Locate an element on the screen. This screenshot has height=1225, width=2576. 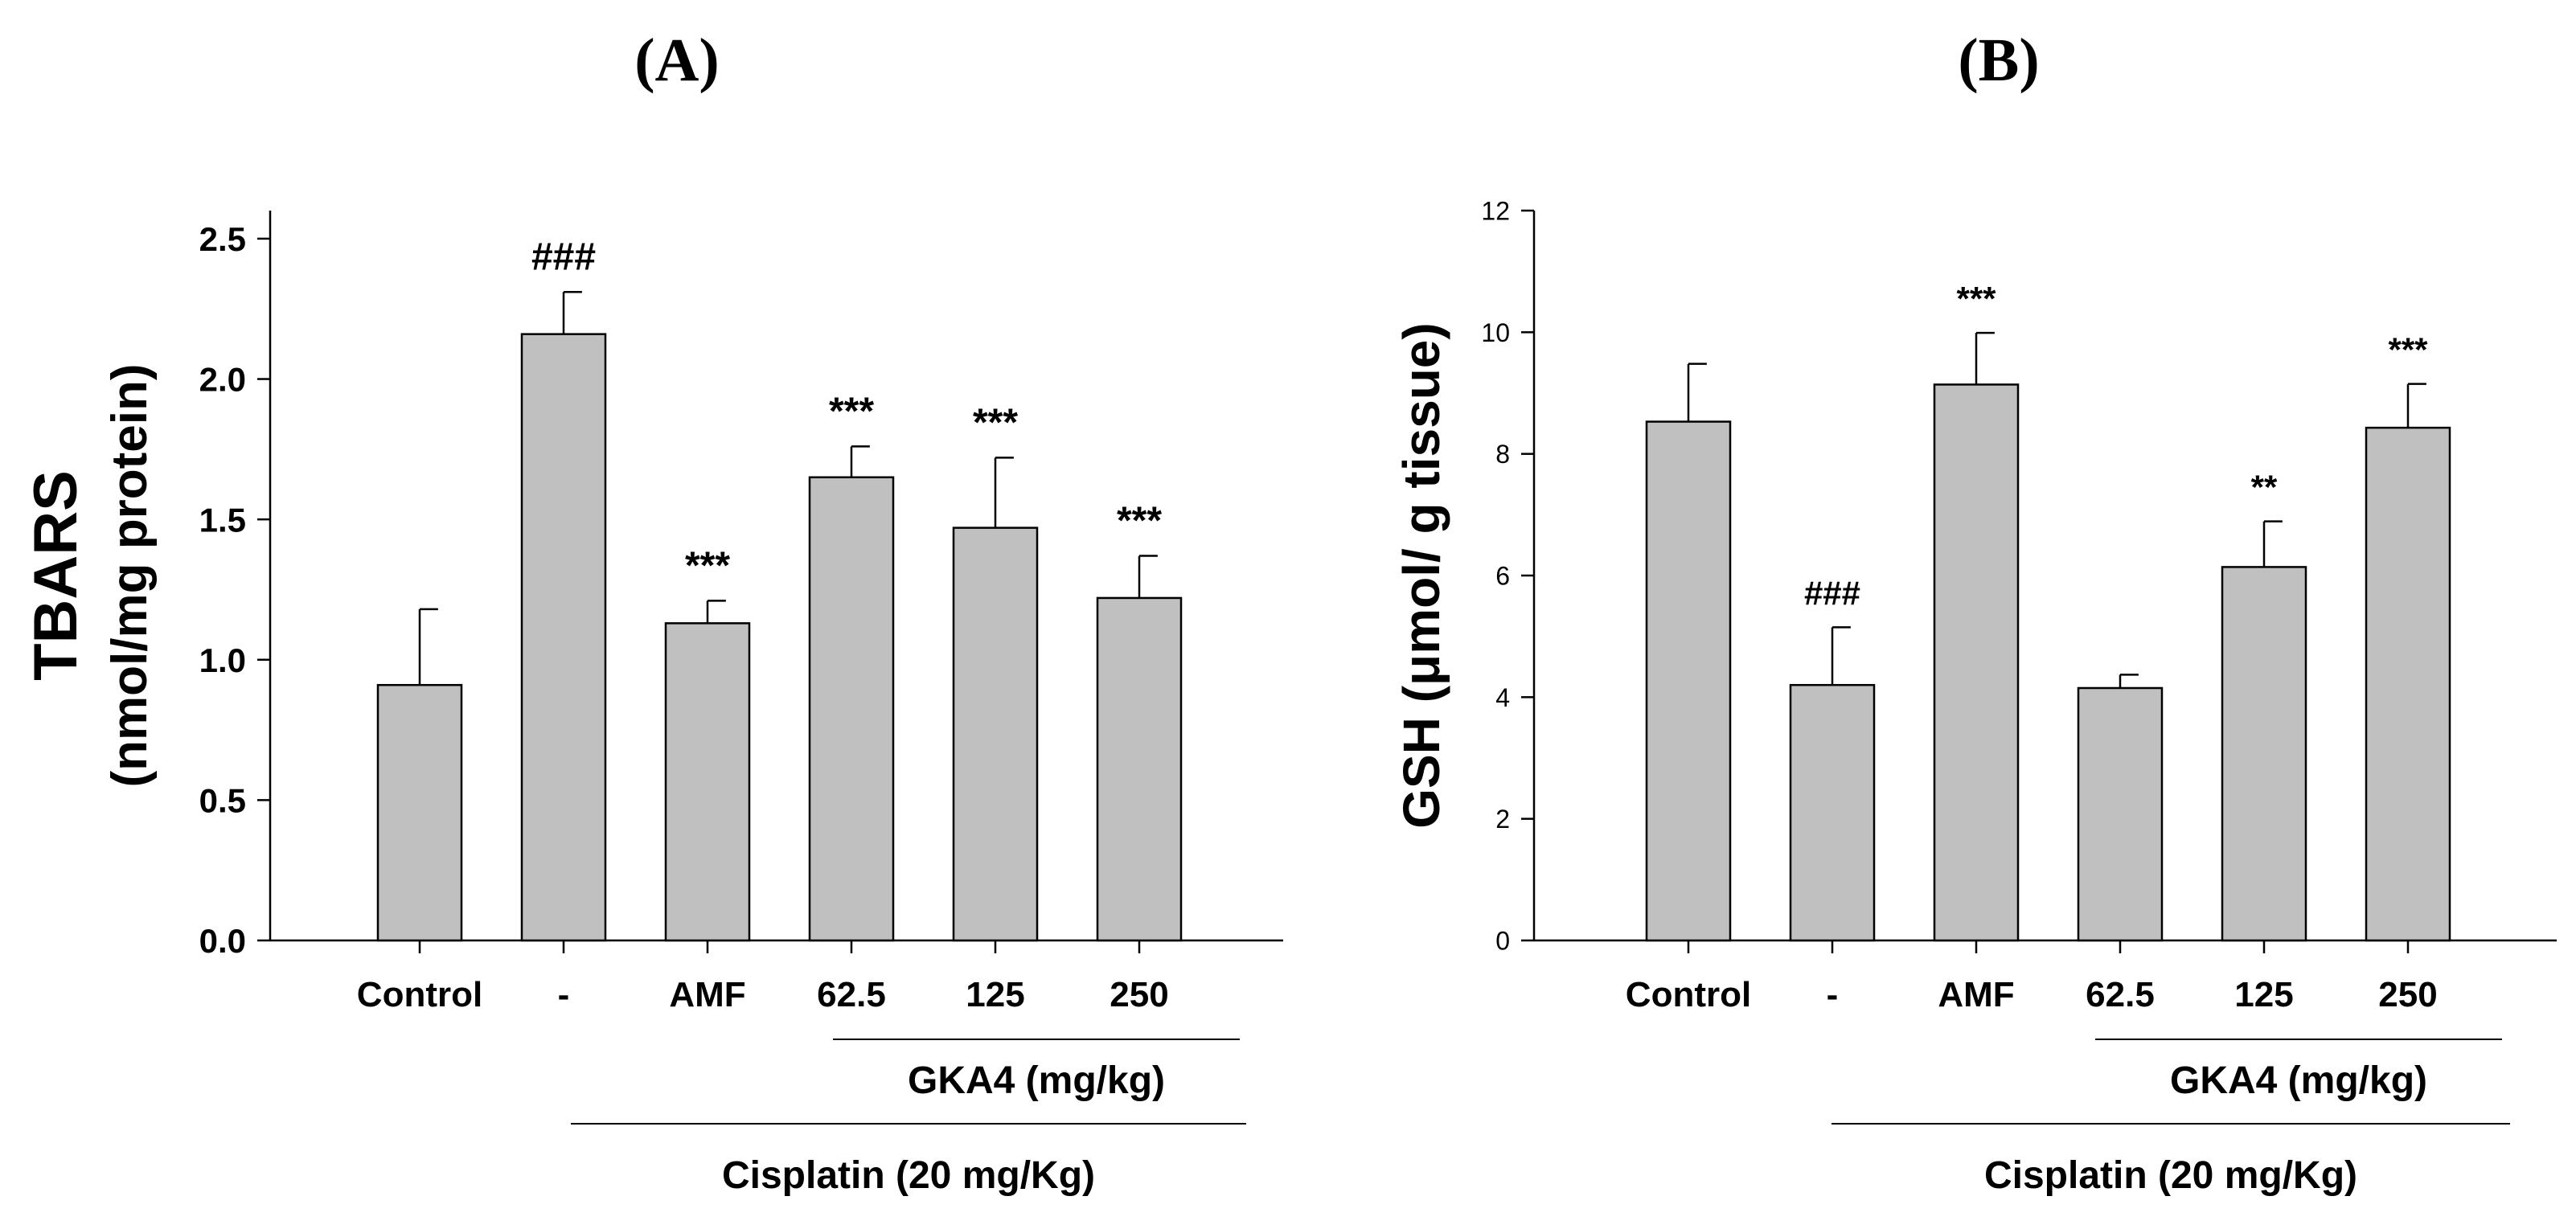
y-tick-label: 10 is located at coordinates (1495, 332).